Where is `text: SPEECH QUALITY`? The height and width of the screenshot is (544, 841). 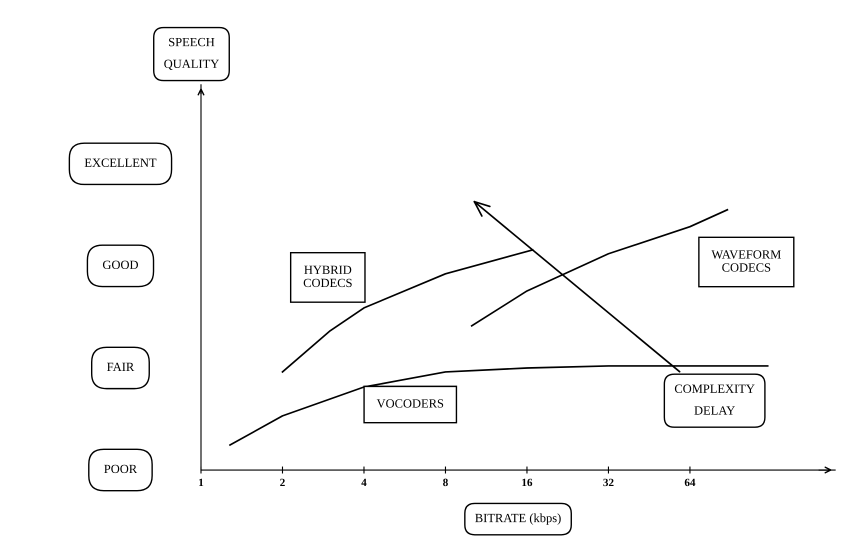 text: SPEECH QUALITY is located at coordinates (191, 54).